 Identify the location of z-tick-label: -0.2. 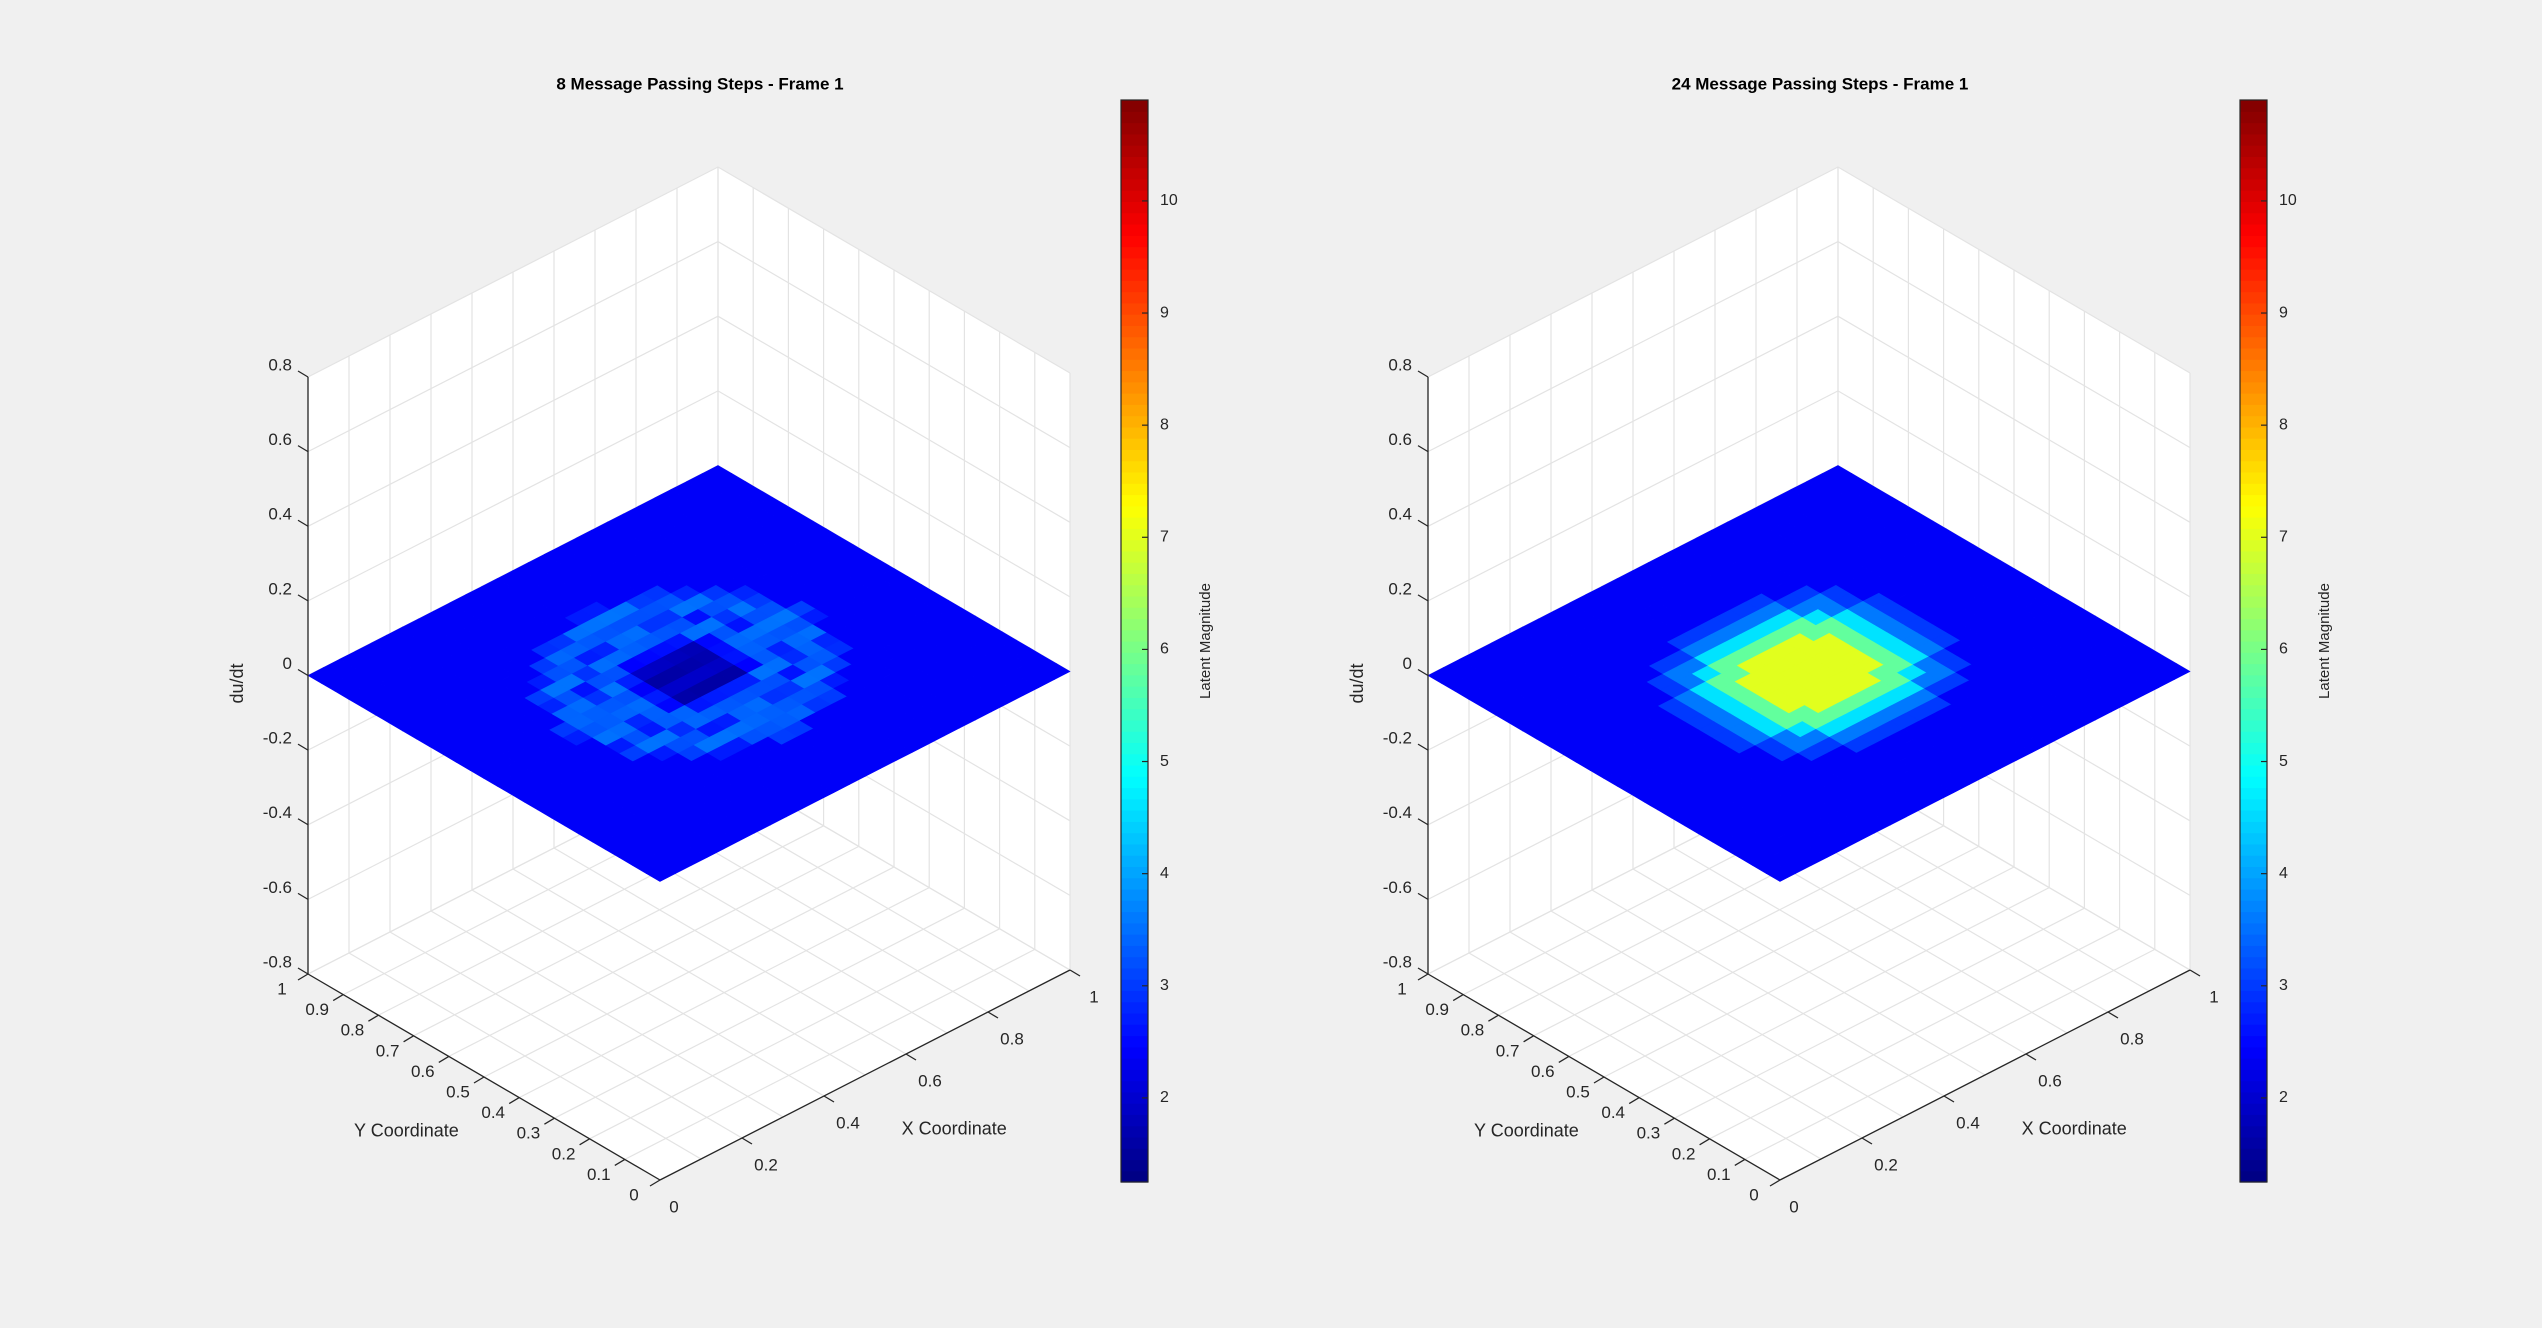
(1397, 738).